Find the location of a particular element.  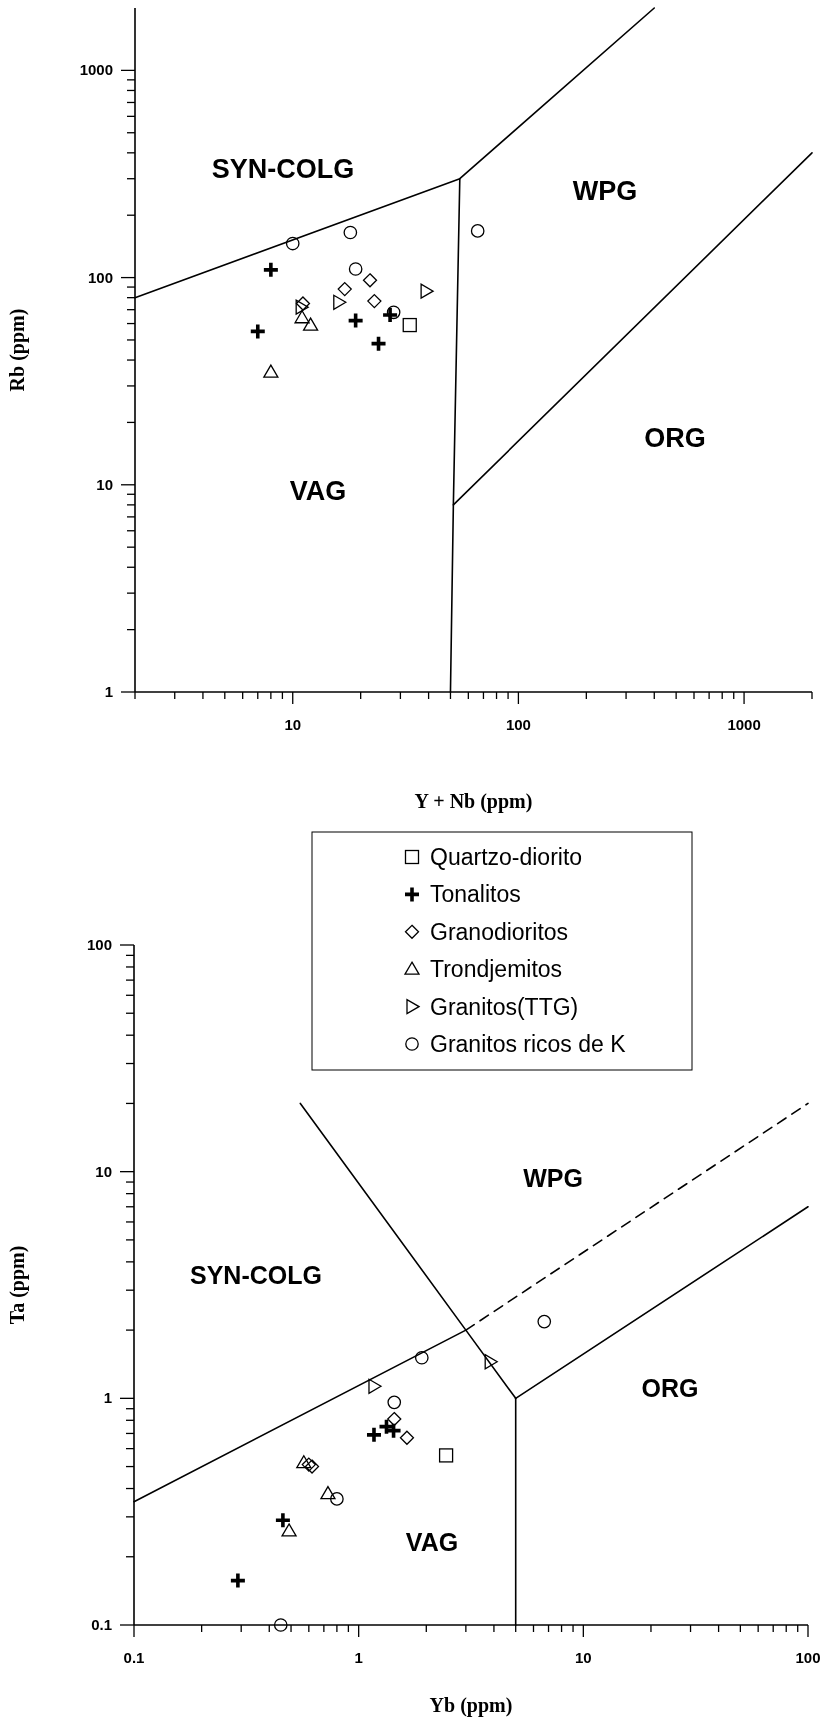

legend-label: Trondjemitos is located at coordinates (496, 969).